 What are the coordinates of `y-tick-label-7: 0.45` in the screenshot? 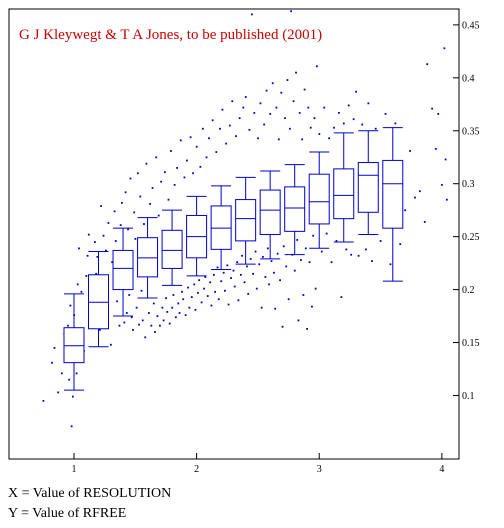 It's located at (471, 25).